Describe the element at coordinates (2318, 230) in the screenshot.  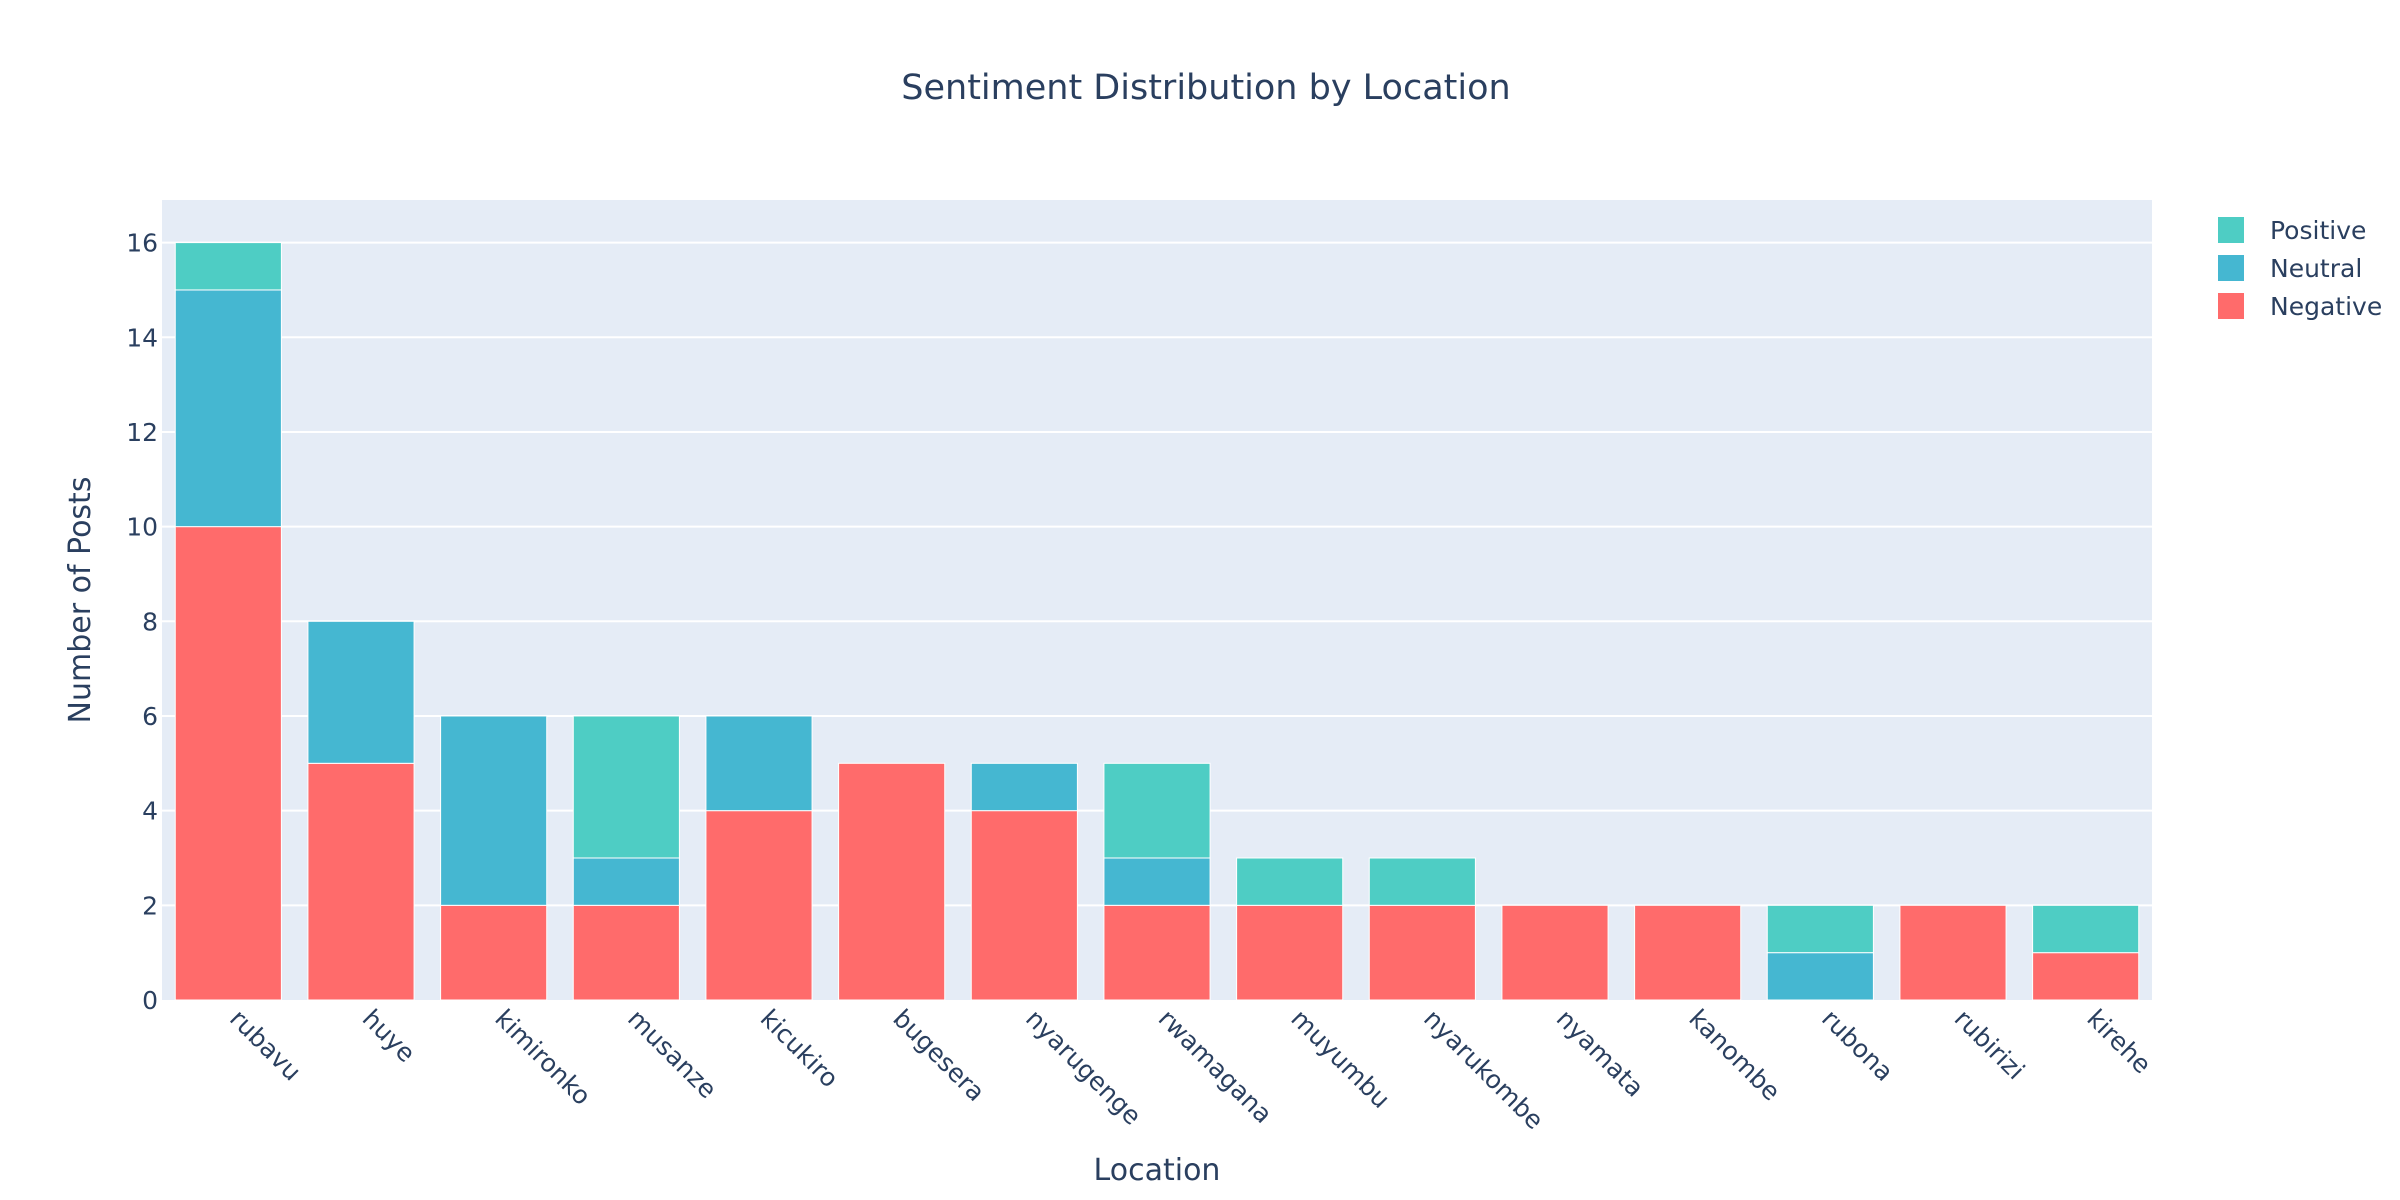
I see `legend-label-positive: Positive` at that location.